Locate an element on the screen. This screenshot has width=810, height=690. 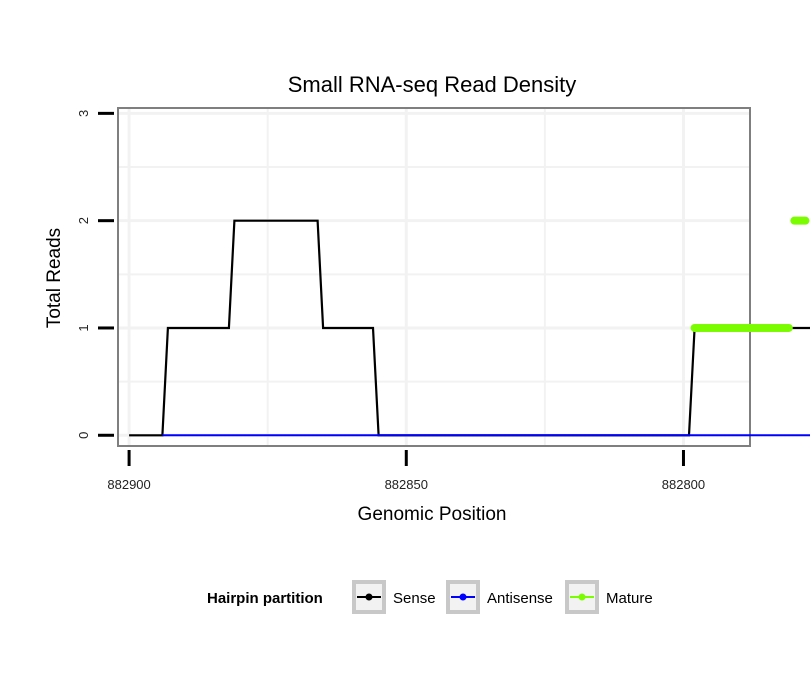
legend-label: Antisense is located at coordinates (520, 598).